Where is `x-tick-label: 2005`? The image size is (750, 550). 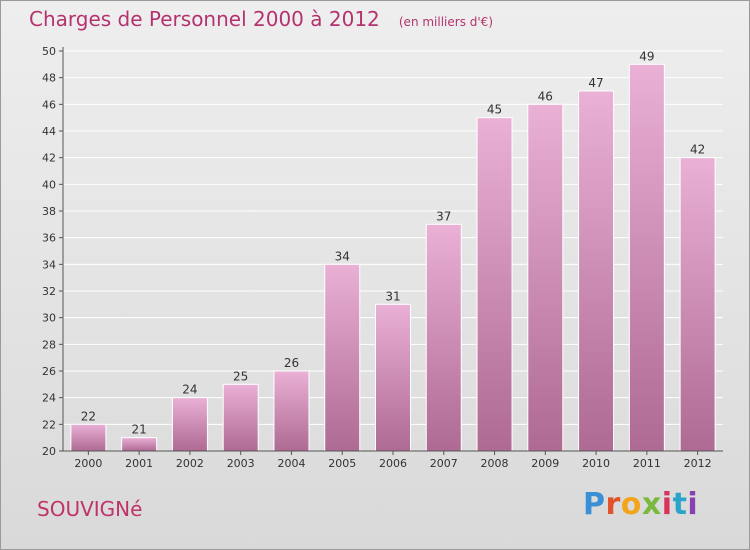 x-tick-label: 2005 is located at coordinates (342, 463).